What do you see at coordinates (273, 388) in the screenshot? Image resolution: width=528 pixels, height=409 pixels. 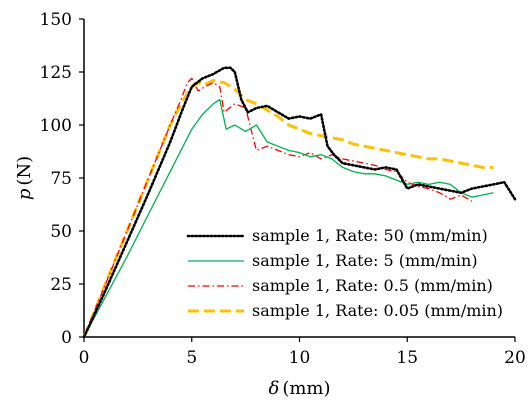 I see `x-axis-symbol: δ` at bounding box center [273, 388].